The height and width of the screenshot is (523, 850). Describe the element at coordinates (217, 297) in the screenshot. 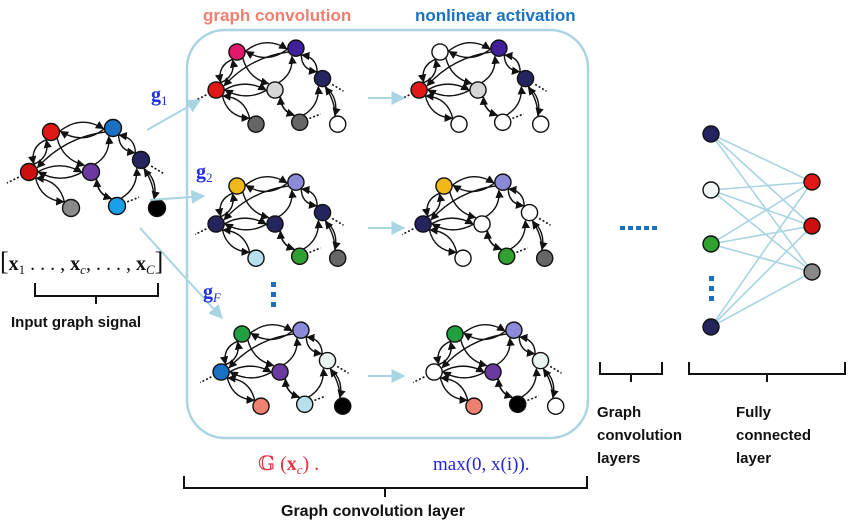

I see `filter-sub: F` at that location.